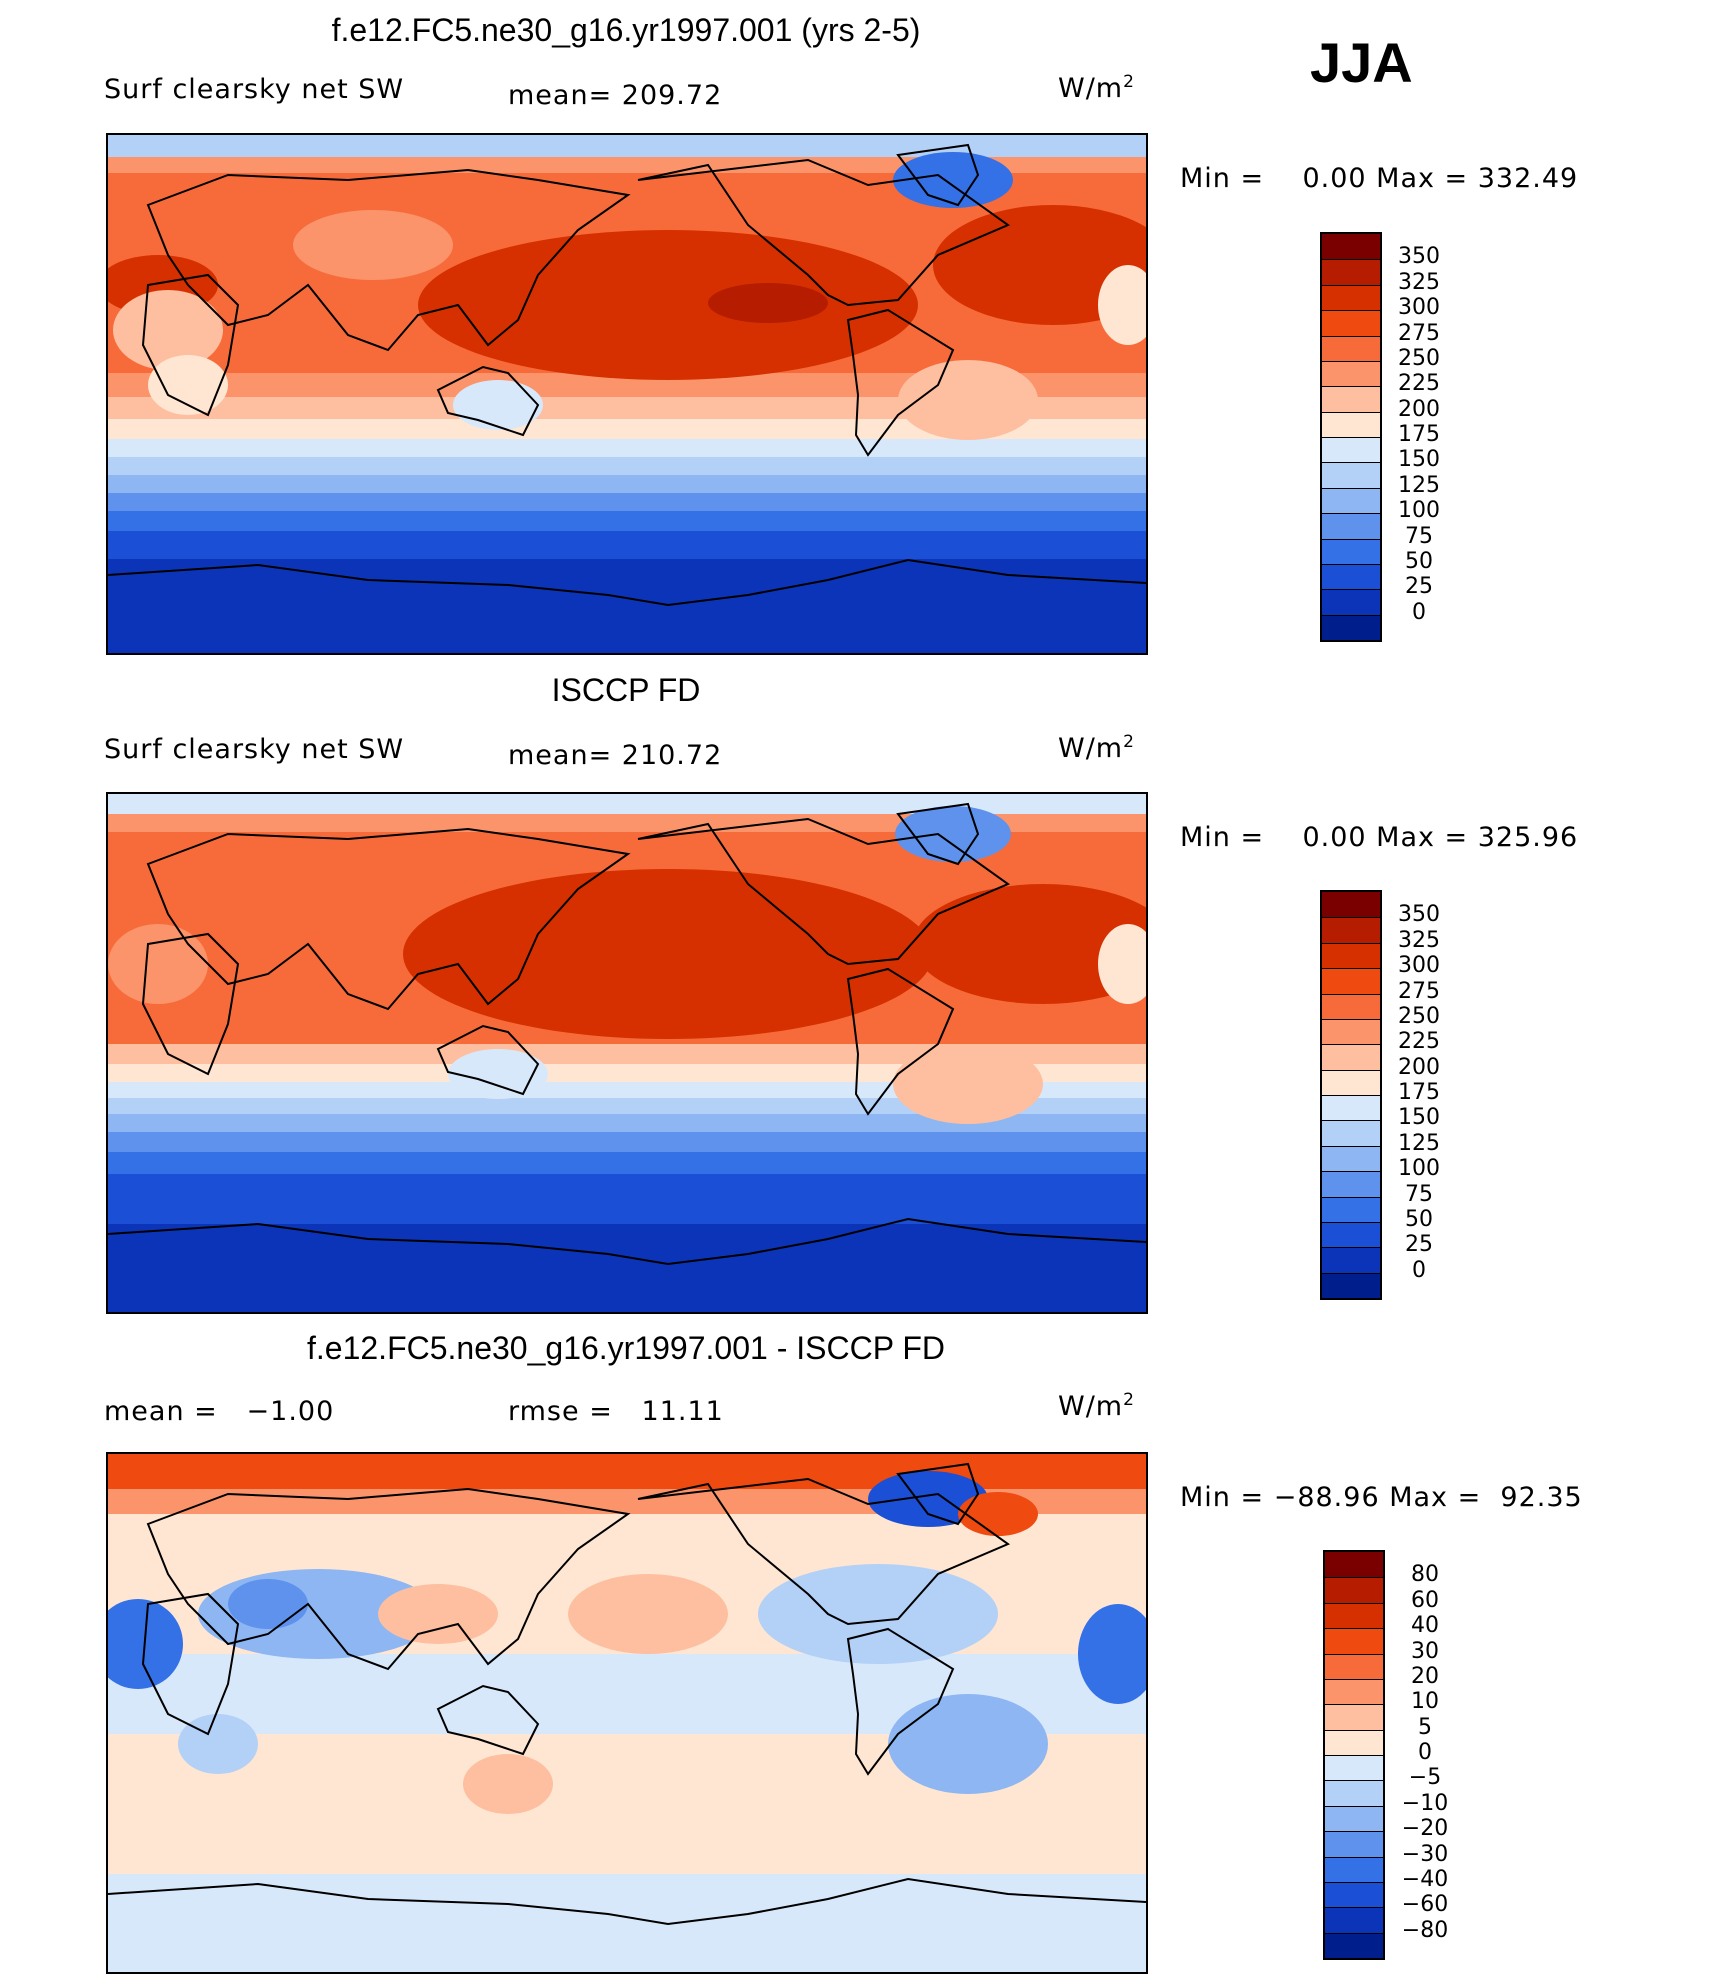 The image size is (1710, 1979). I want to click on panel-2-minmax: Min = 0.00 Max = 325.96, so click(1379, 837).